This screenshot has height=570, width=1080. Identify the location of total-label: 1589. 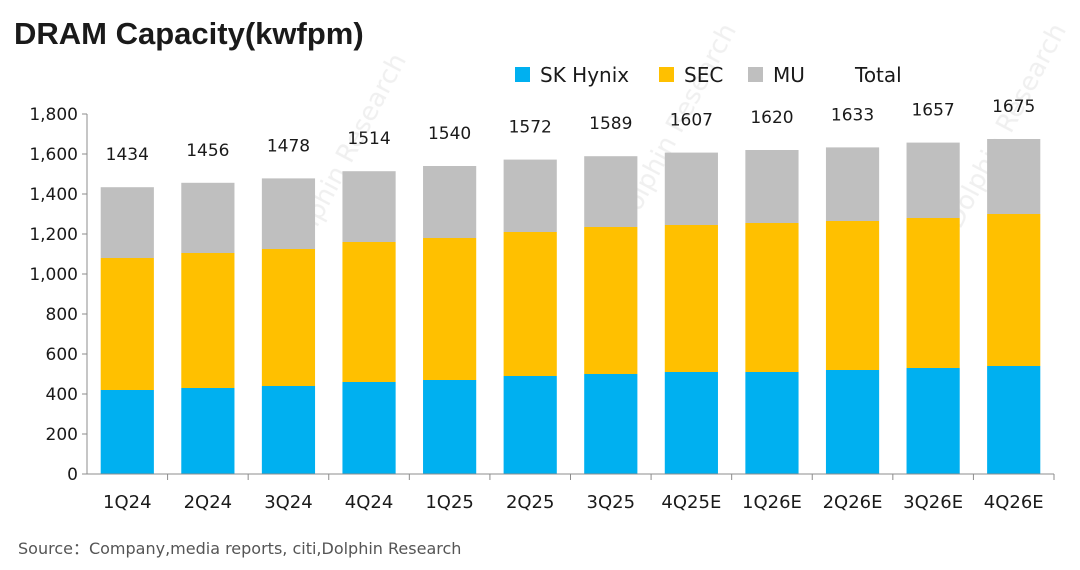
(610, 124).